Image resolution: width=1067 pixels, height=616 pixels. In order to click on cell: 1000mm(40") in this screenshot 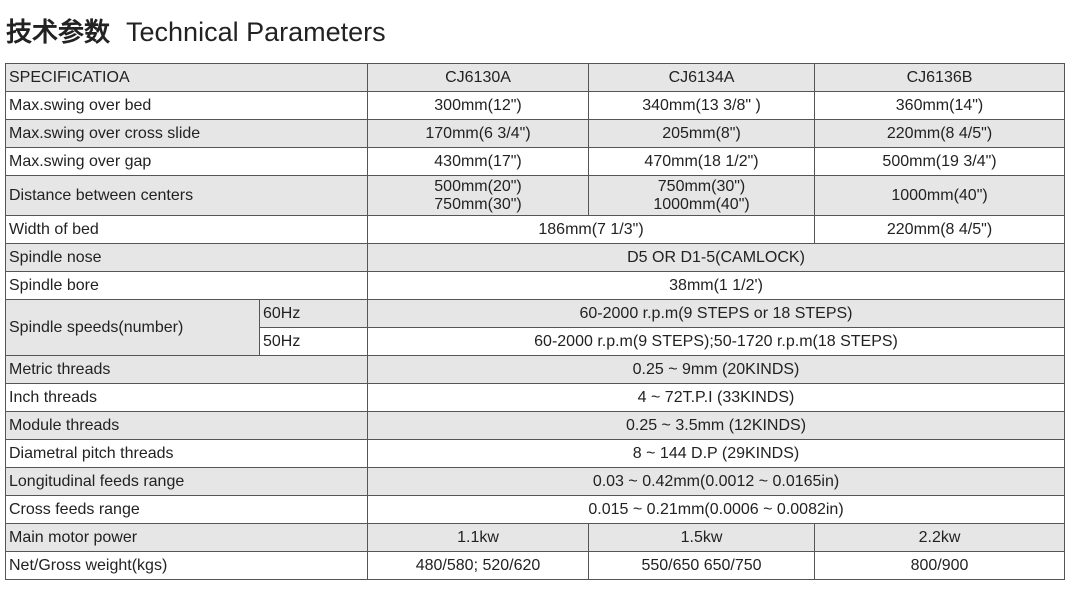, I will do `click(940, 195)`.